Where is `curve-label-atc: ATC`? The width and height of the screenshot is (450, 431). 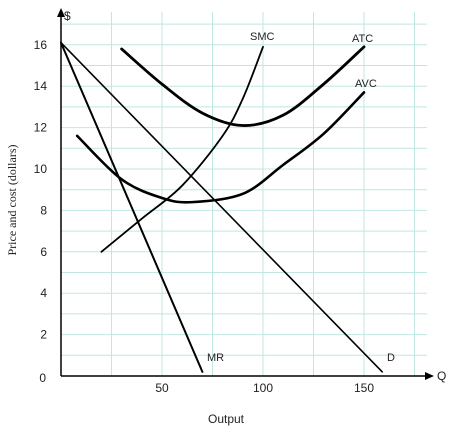
curve-label-atc: ATC is located at coordinates (362, 39).